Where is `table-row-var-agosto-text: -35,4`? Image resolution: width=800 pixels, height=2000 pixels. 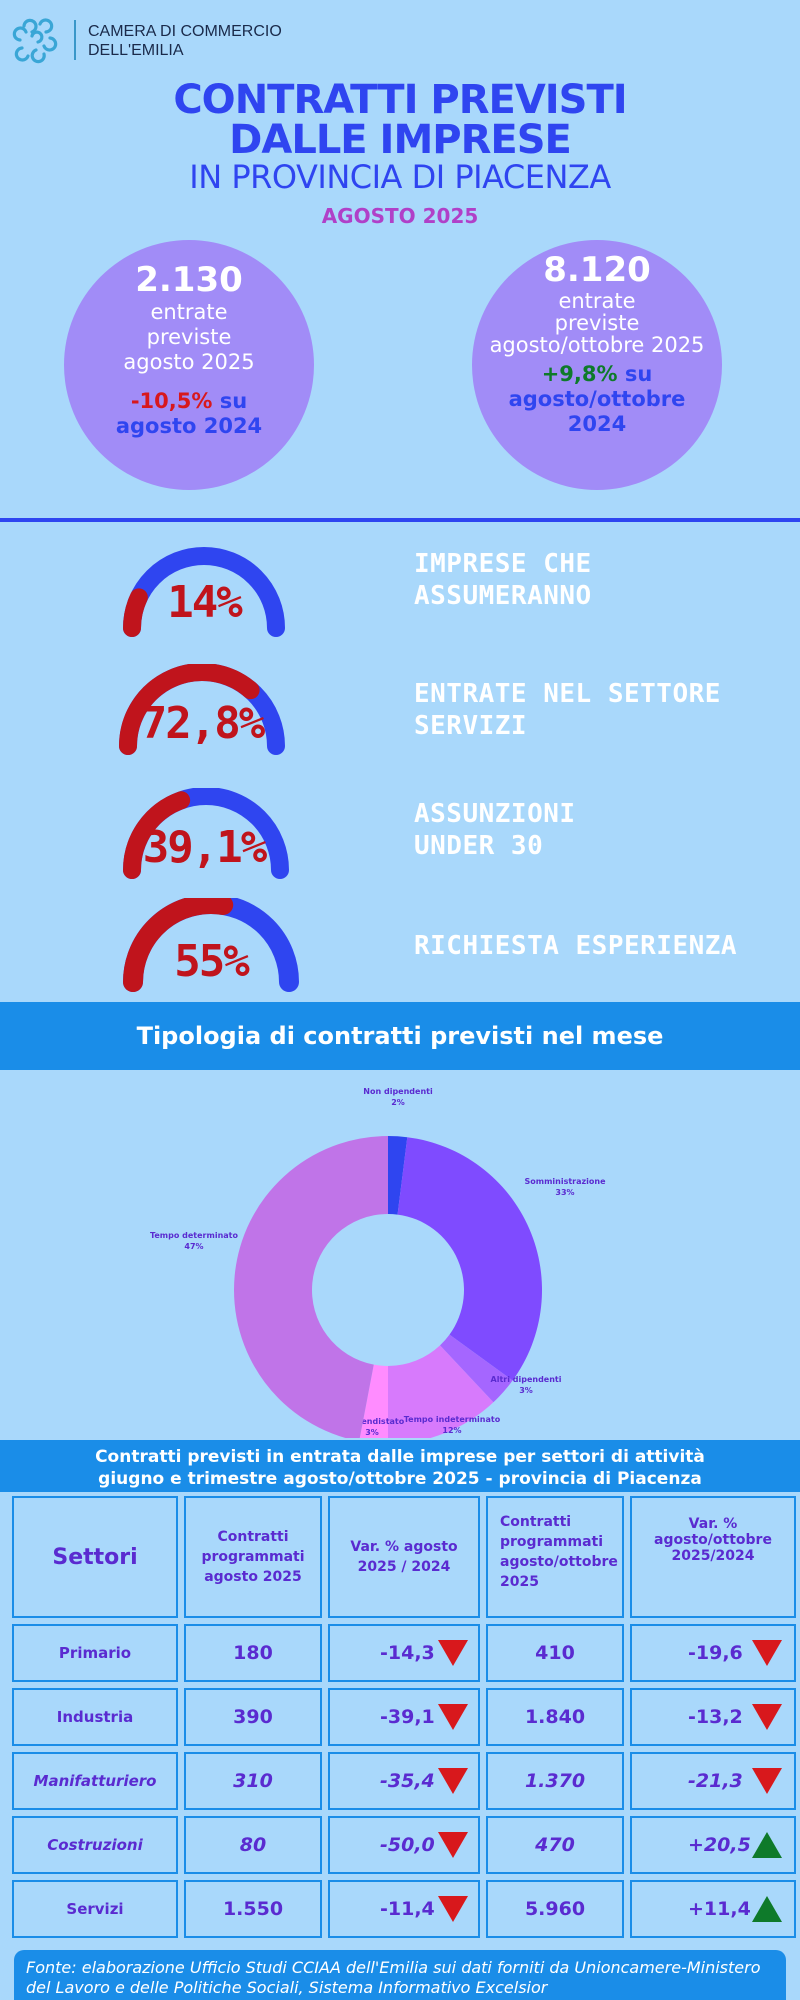
table-row-var-agosto-text: -35,4 is located at coordinates (407, 1781).